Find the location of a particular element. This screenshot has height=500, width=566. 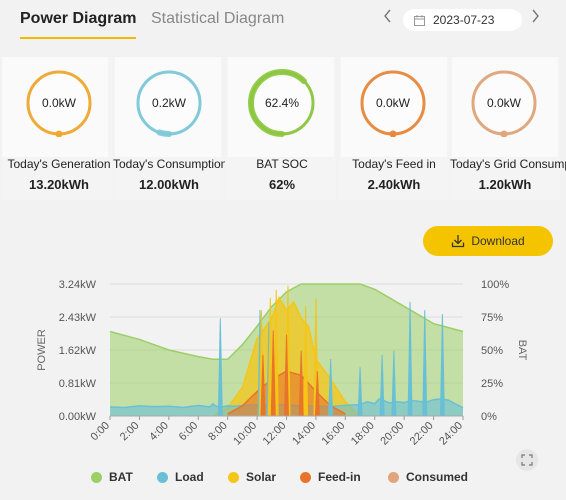

download-label: Download is located at coordinates (498, 241).